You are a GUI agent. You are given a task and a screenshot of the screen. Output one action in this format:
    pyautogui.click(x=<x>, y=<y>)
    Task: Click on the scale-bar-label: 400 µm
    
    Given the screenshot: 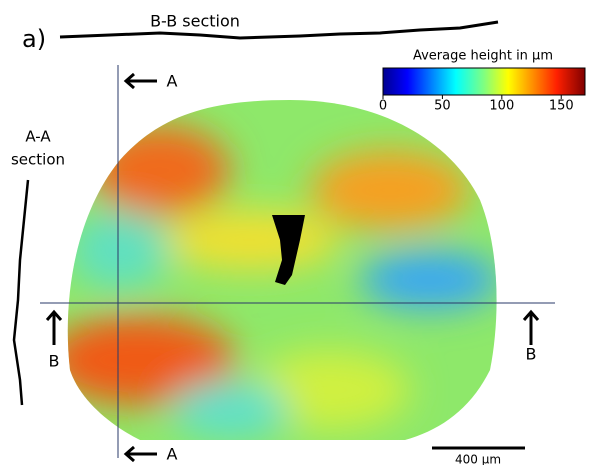 What is the action you would take?
    pyautogui.click(x=478, y=459)
    